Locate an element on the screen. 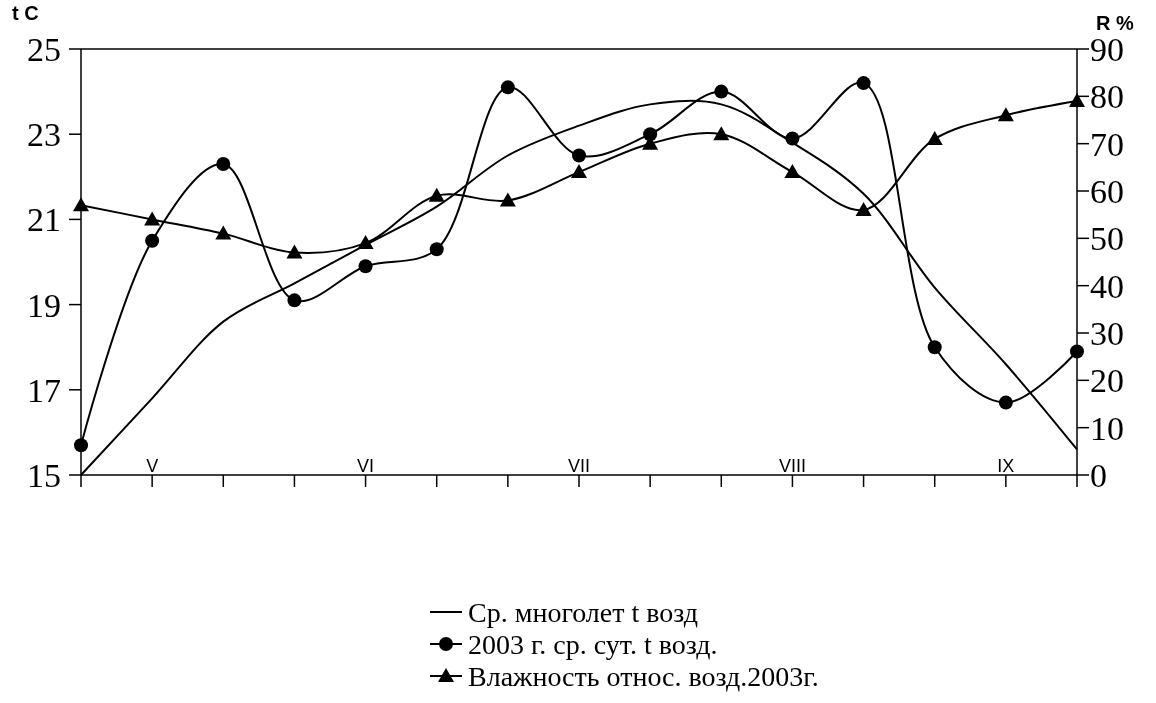 This screenshot has height=703, width=1156. x-tick-label: VII is located at coordinates (579, 466).